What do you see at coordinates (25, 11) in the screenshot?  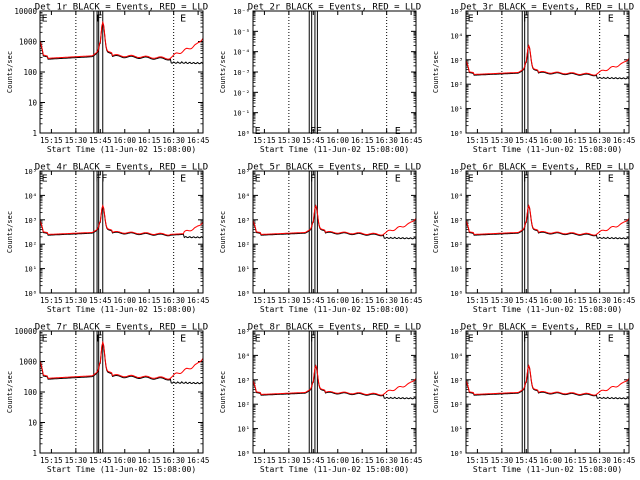 I see `y-tick-label: 10000` at bounding box center [25, 11].